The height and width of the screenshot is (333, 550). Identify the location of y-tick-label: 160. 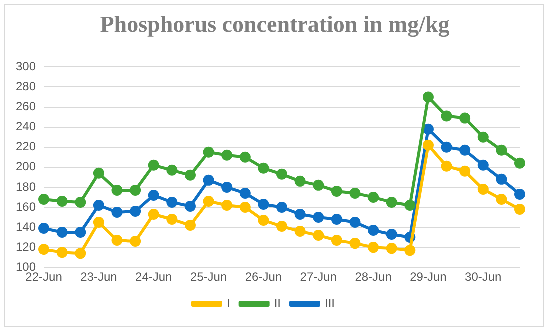
(26, 207).